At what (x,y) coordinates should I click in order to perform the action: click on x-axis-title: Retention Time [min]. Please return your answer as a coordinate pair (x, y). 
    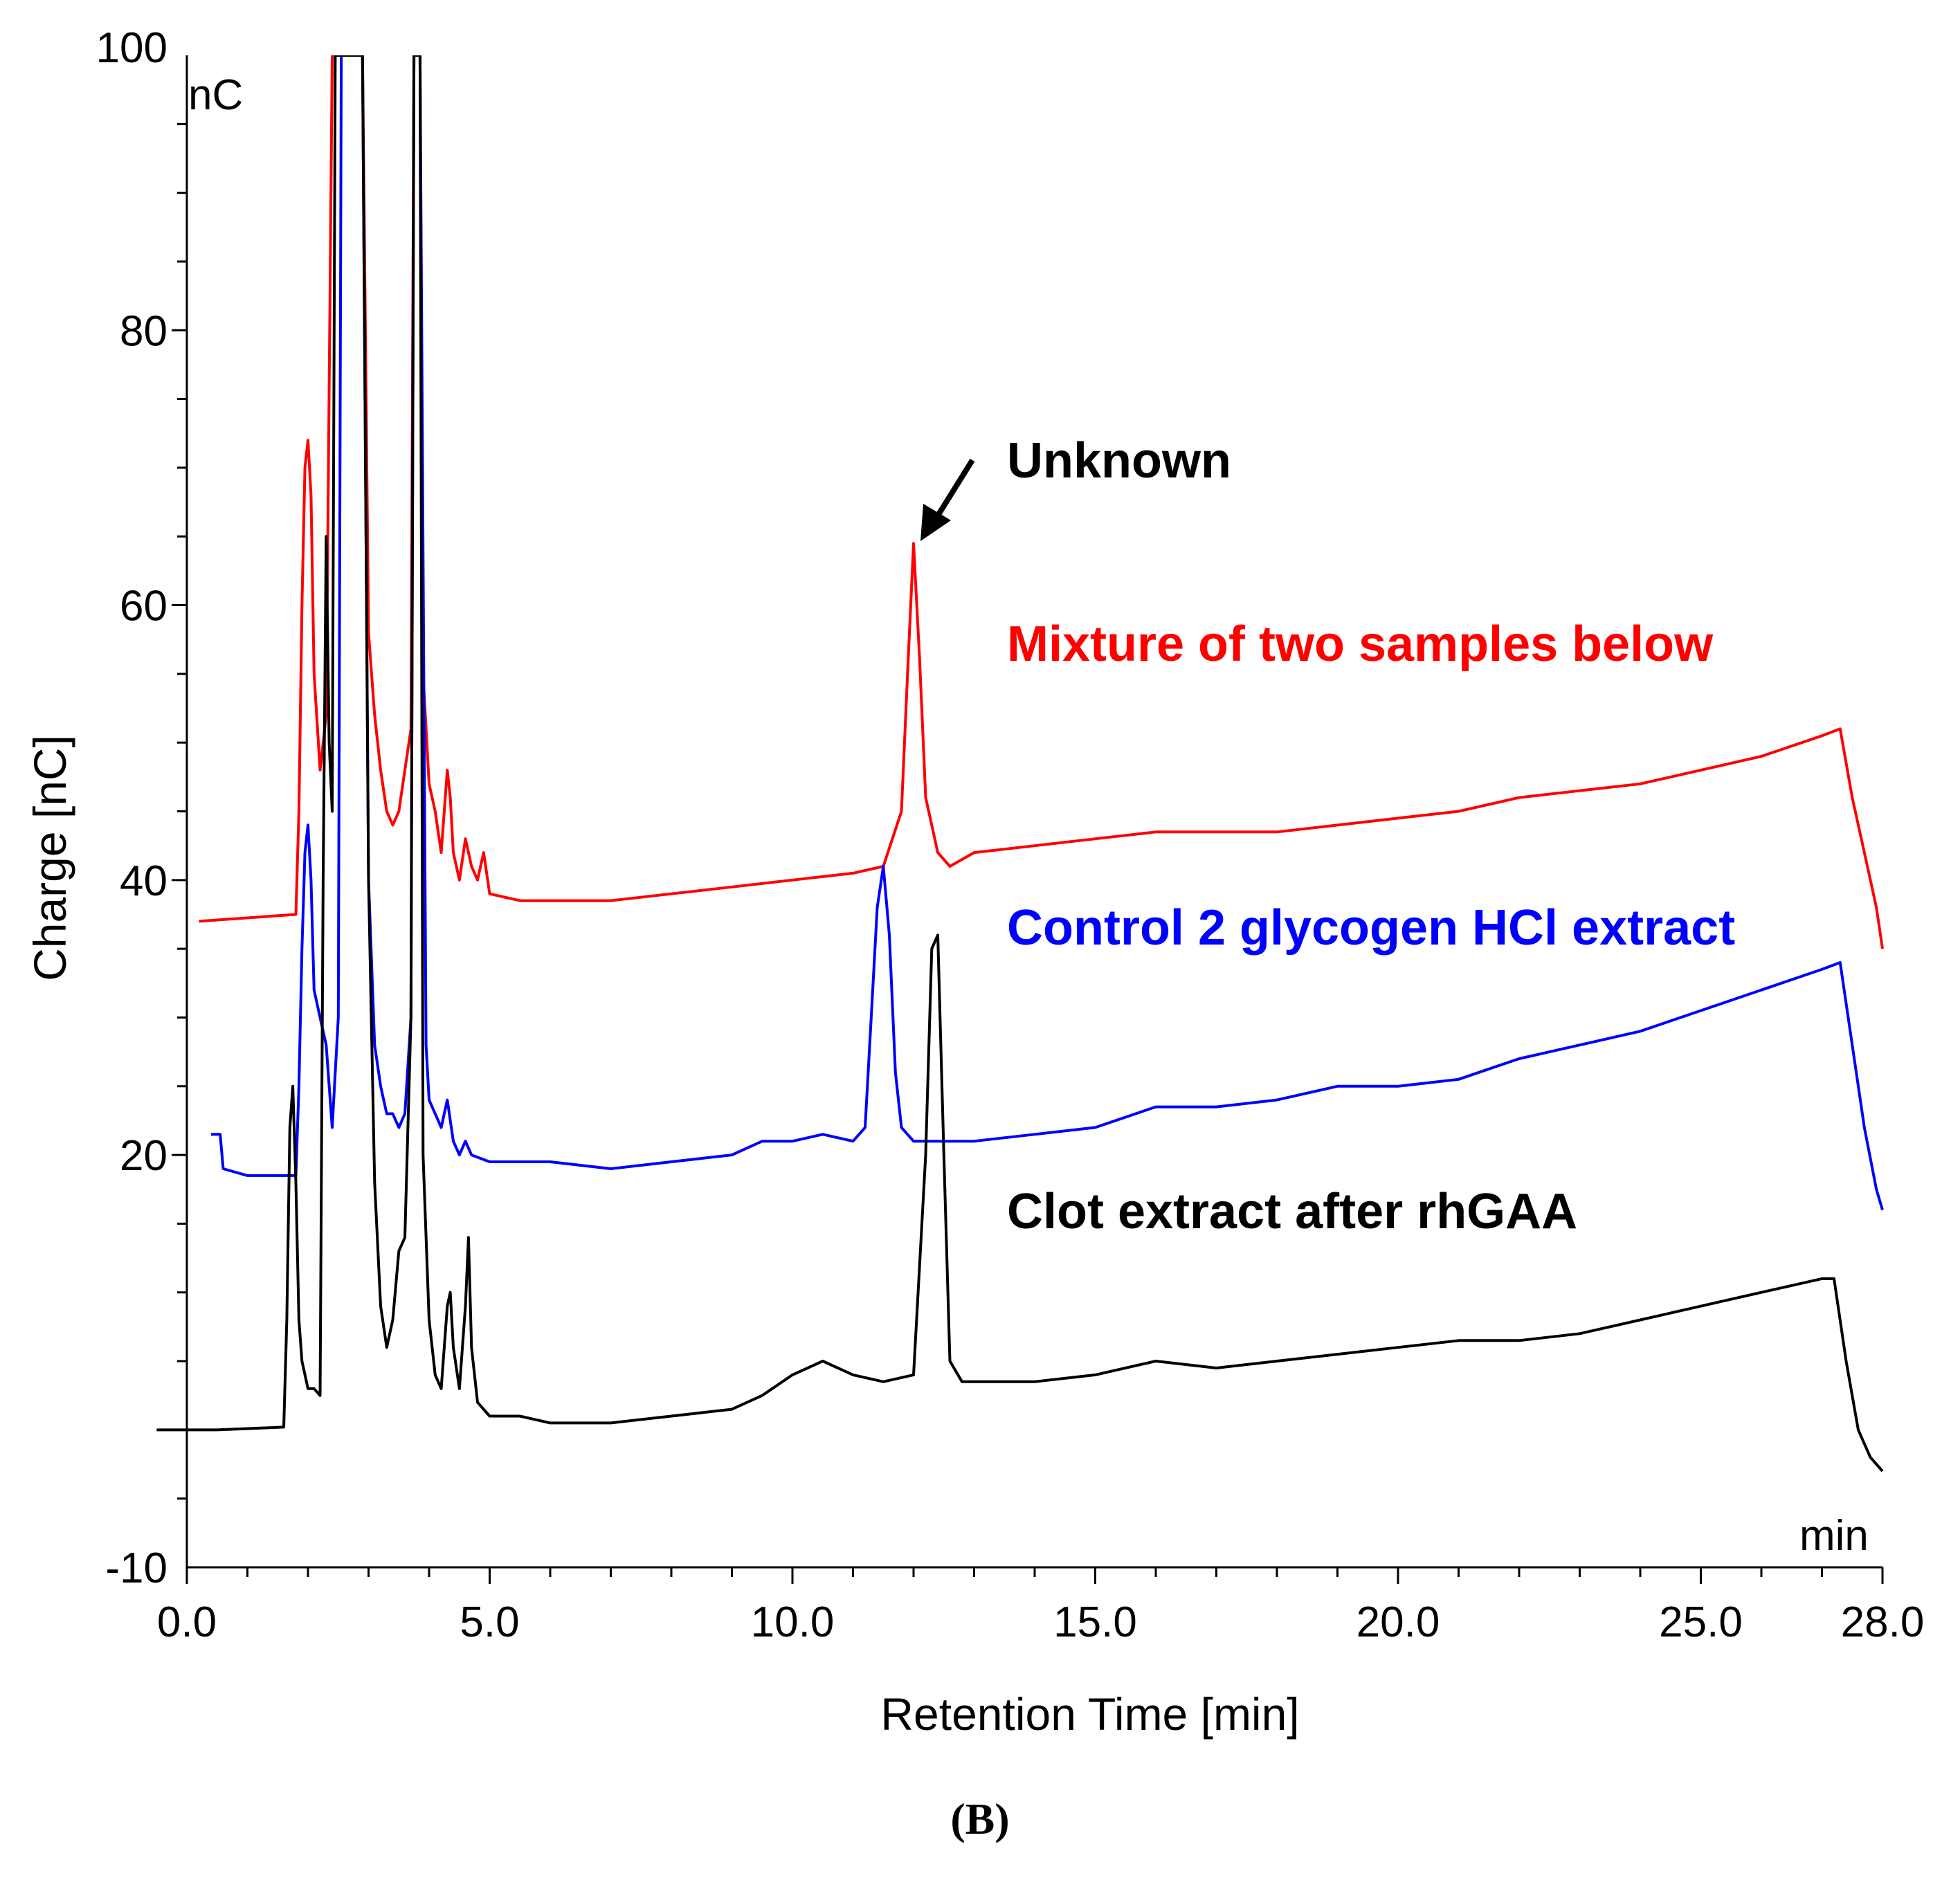
    Looking at the image, I should click on (1089, 1714).